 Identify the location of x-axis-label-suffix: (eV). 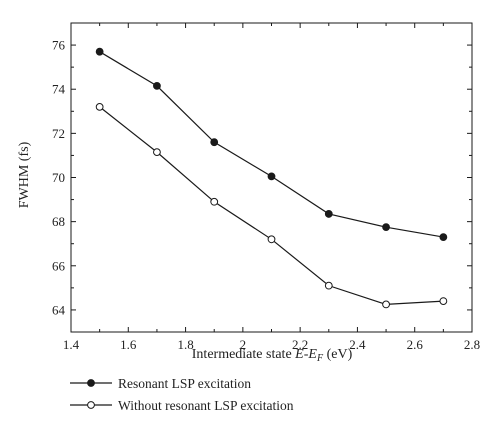
(337, 354).